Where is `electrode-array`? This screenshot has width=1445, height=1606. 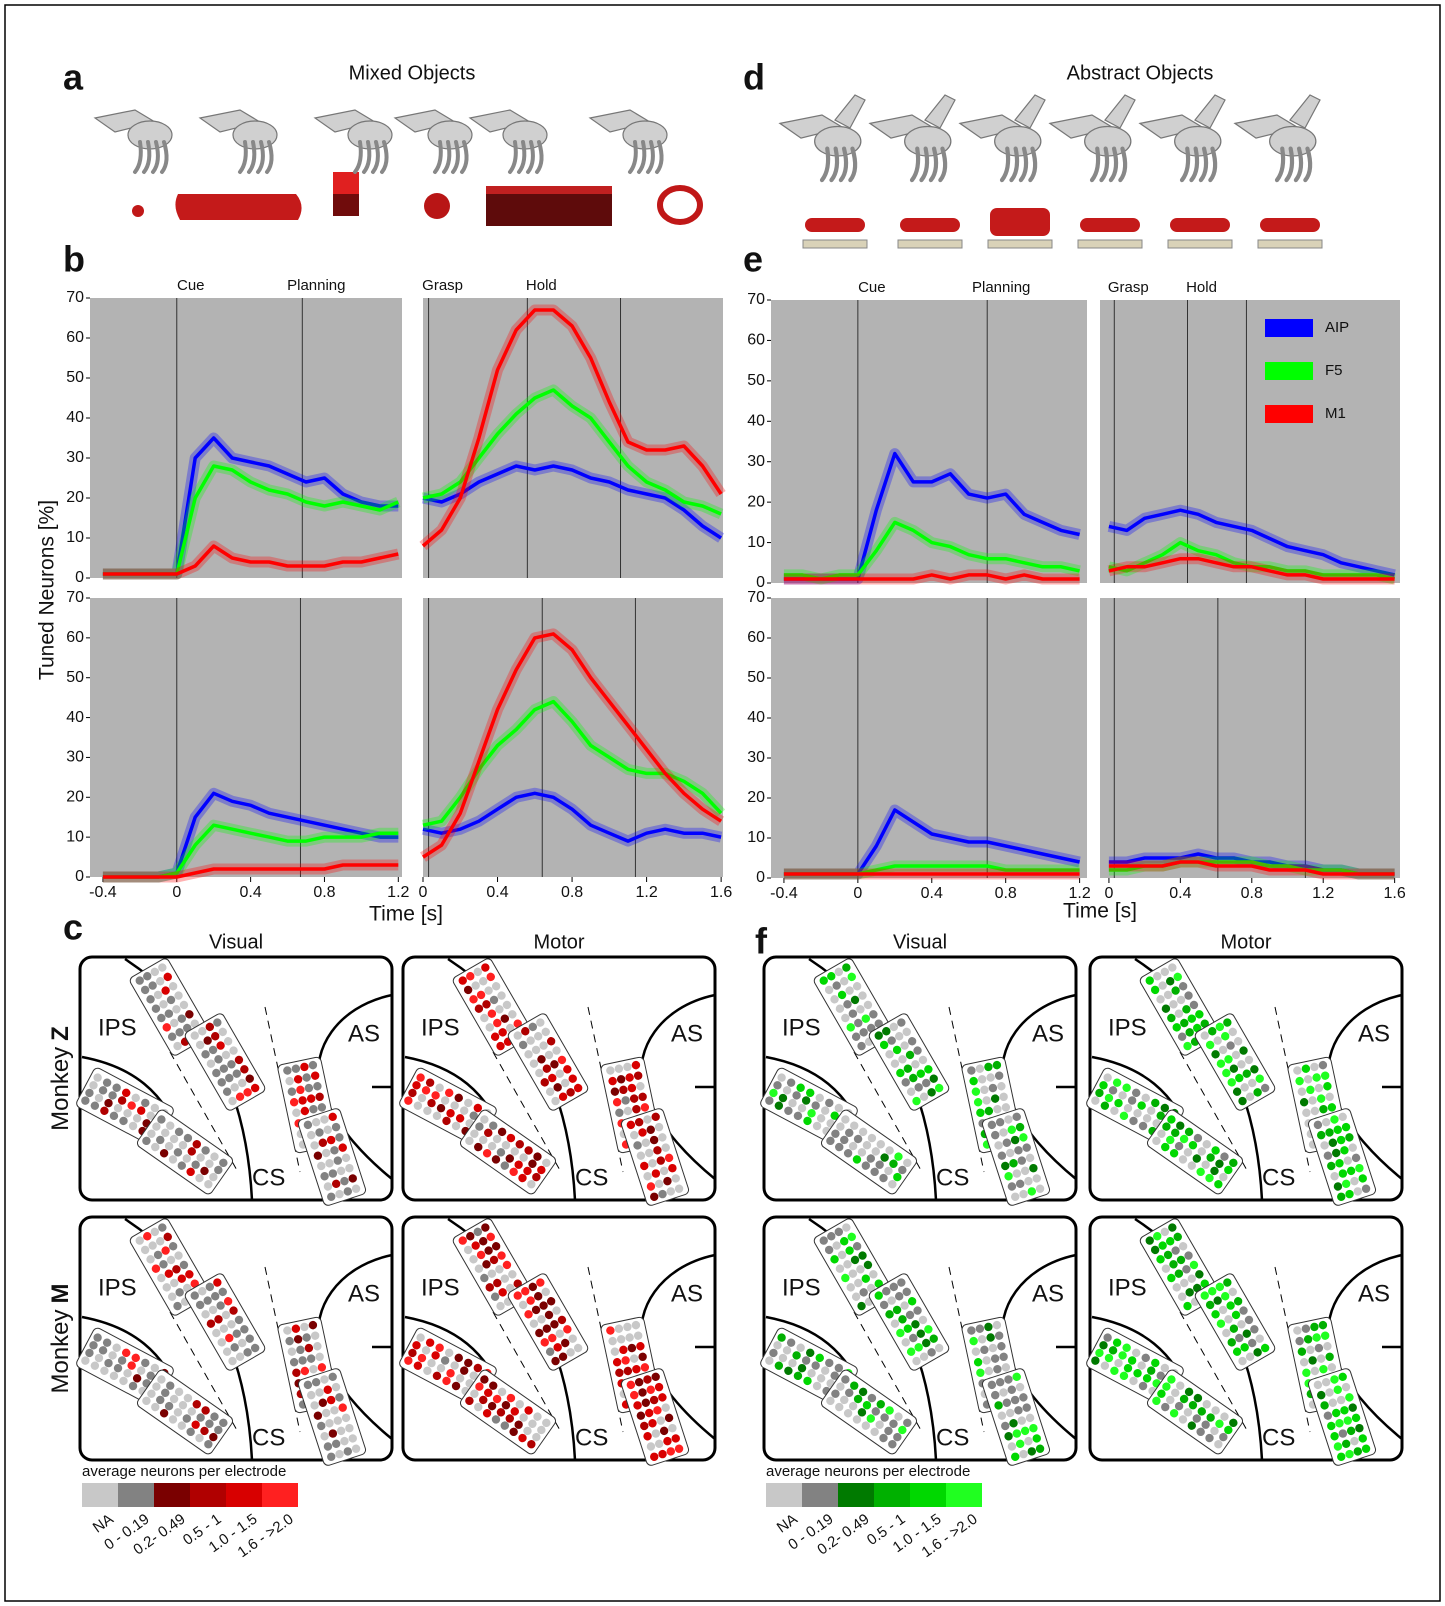
electrode-array is located at coordinates (1235, 1322).